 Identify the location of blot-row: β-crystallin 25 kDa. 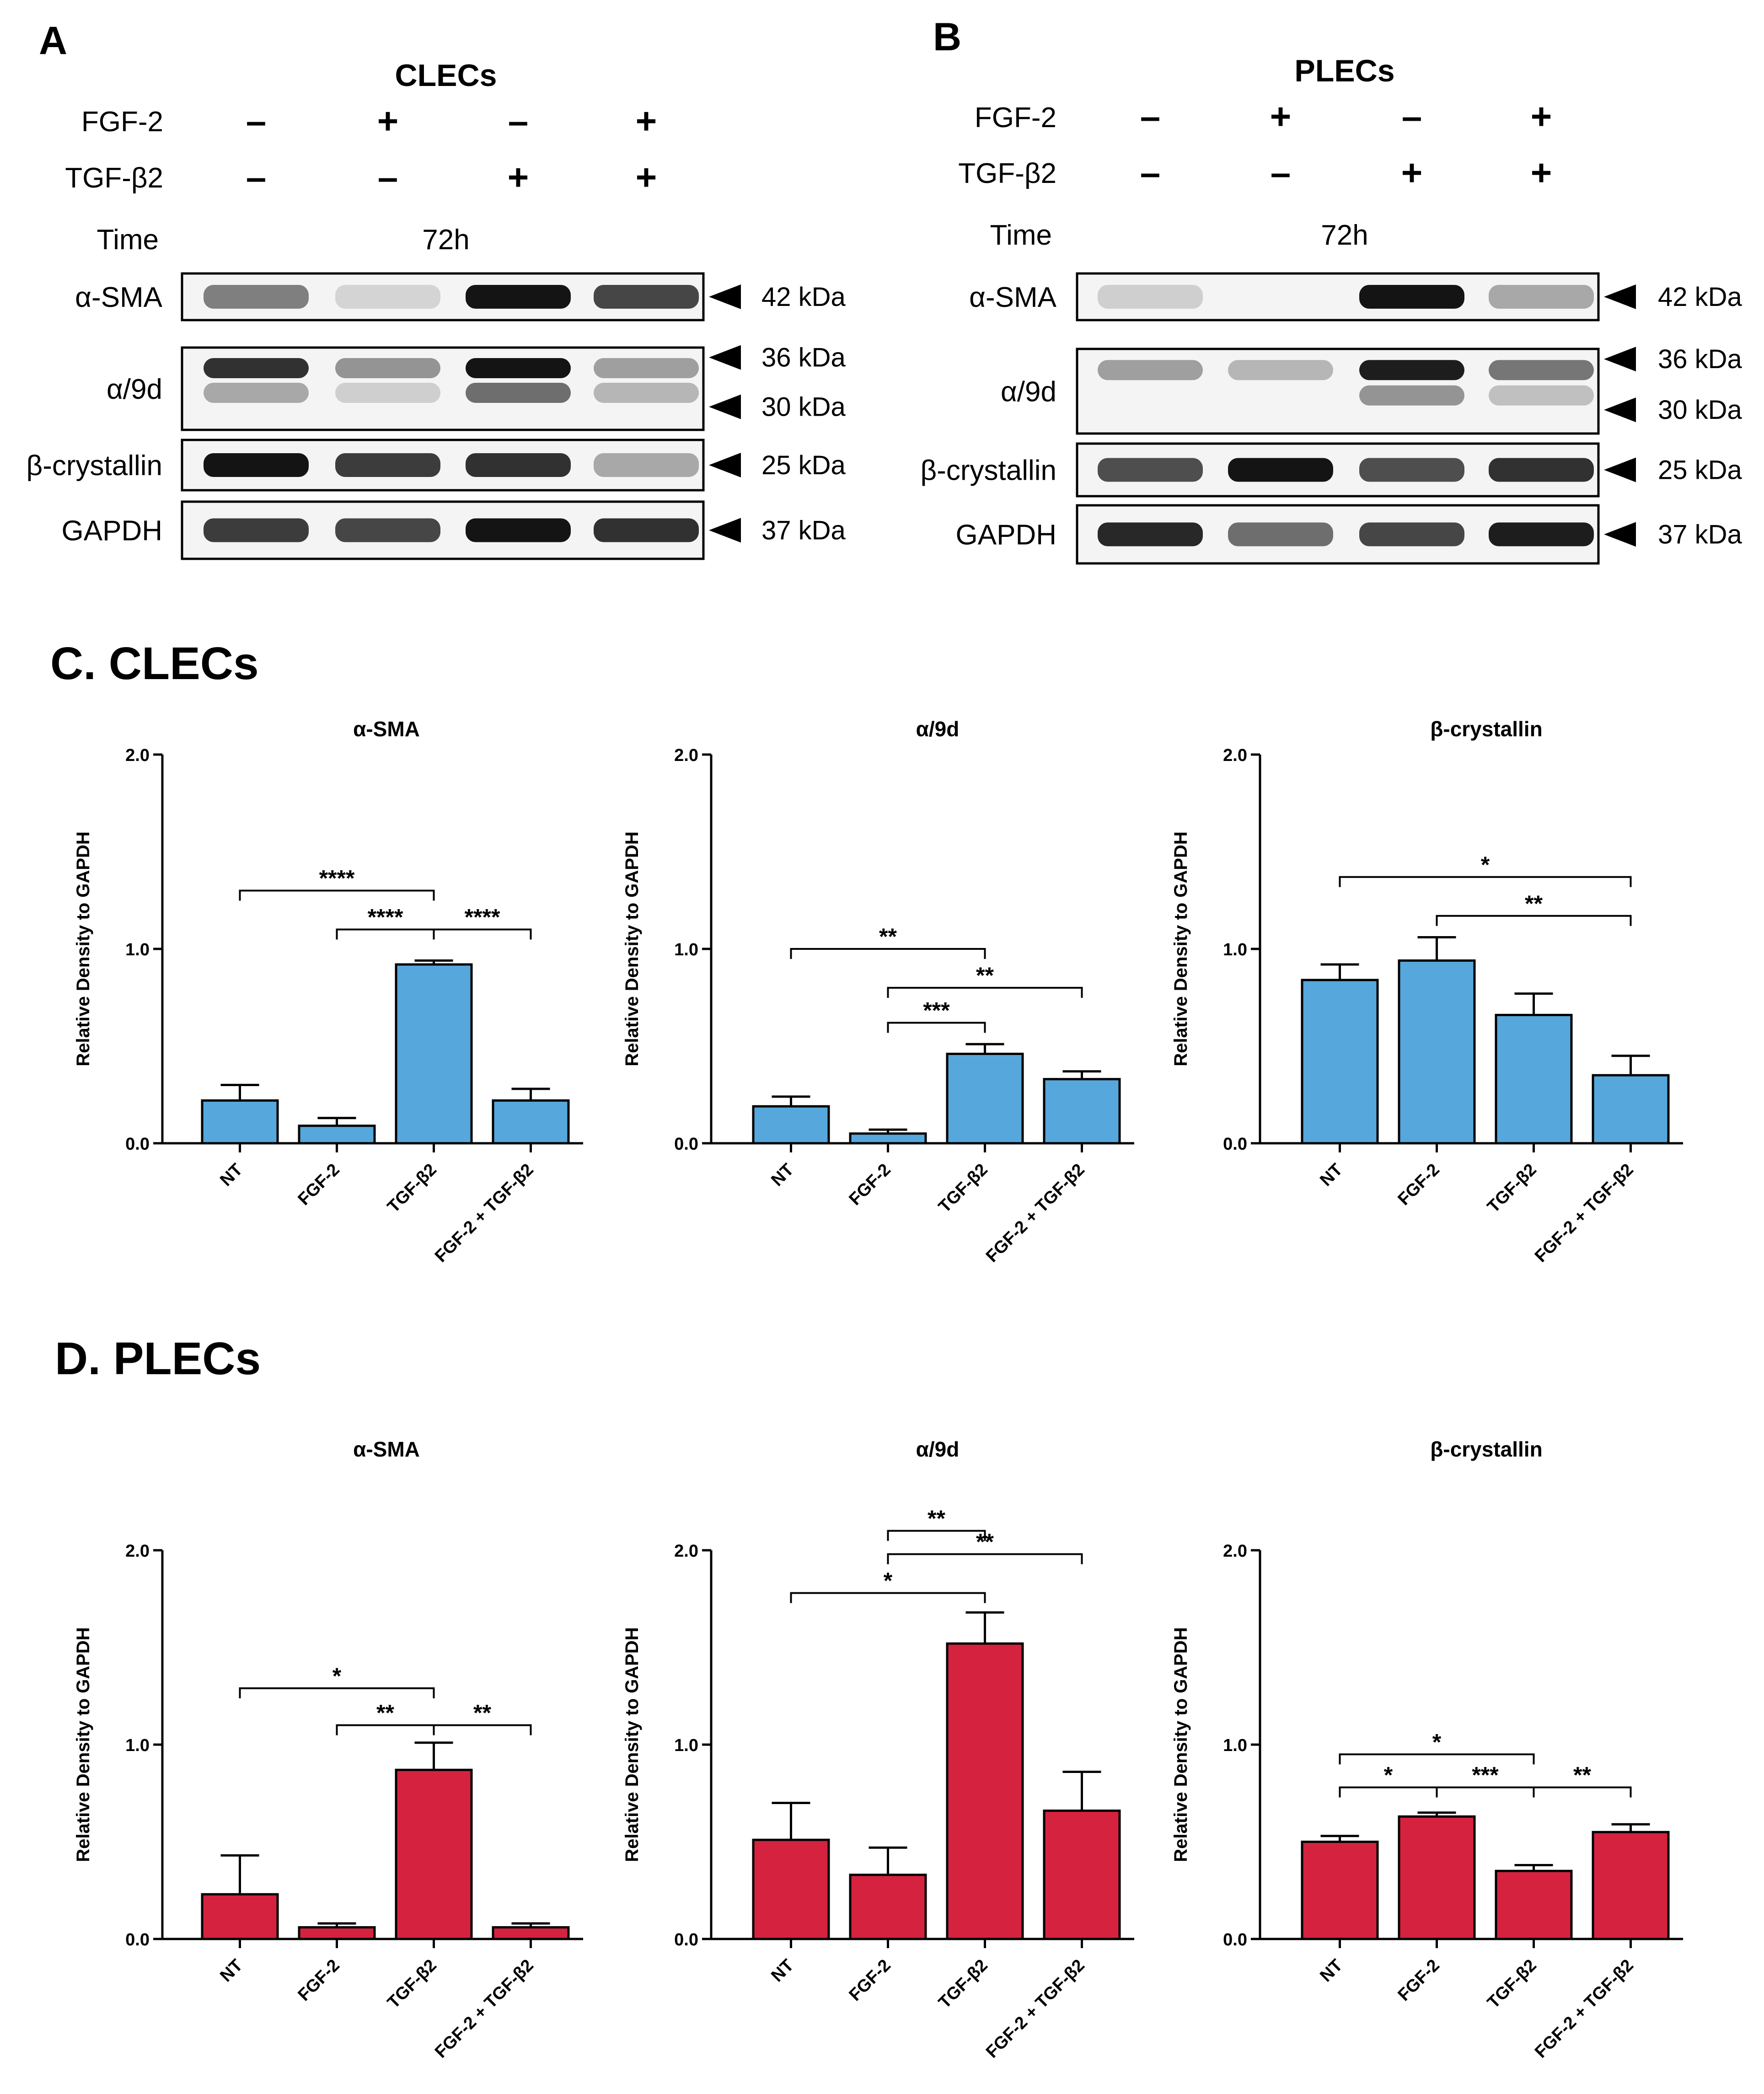
(1332, 470).